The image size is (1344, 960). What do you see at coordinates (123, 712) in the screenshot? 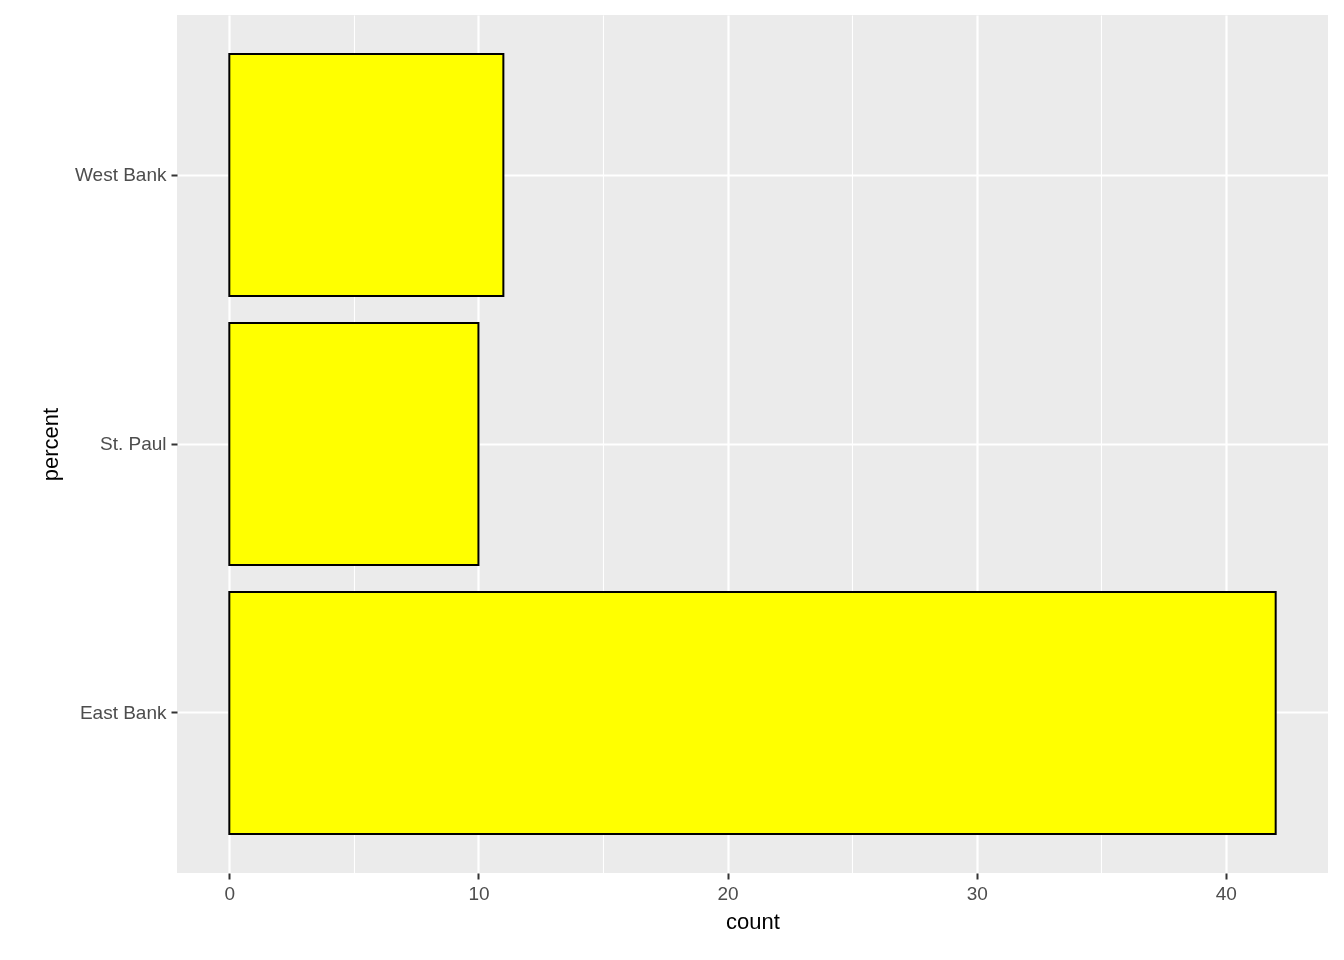
I see `y-tick-label: East Bank` at bounding box center [123, 712].